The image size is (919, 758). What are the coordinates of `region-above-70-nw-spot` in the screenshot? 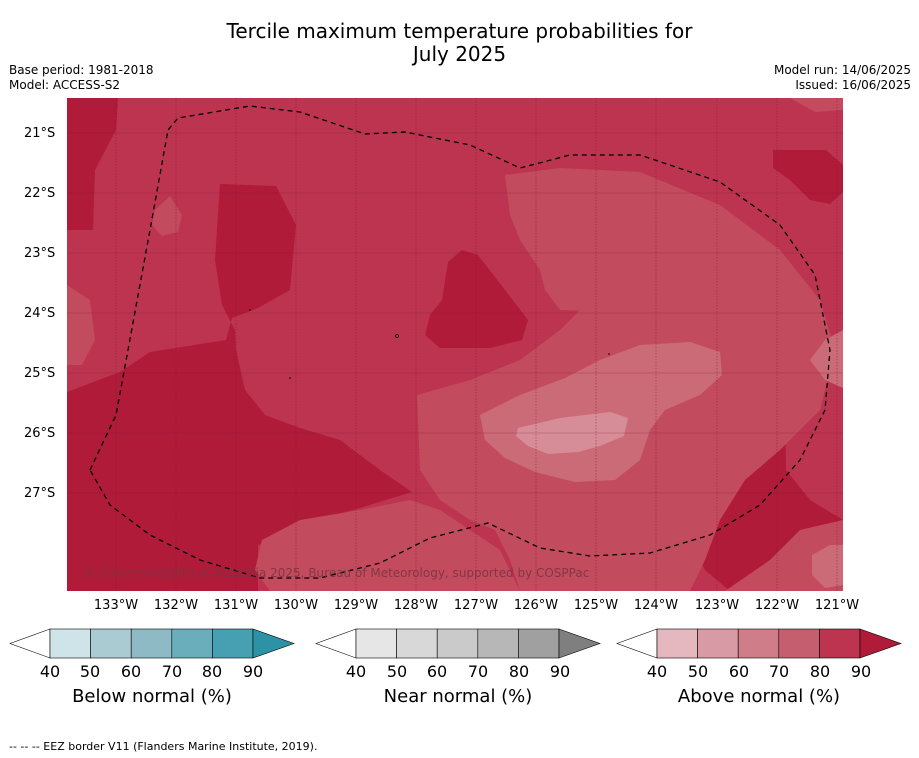 It's located at (167, 216).